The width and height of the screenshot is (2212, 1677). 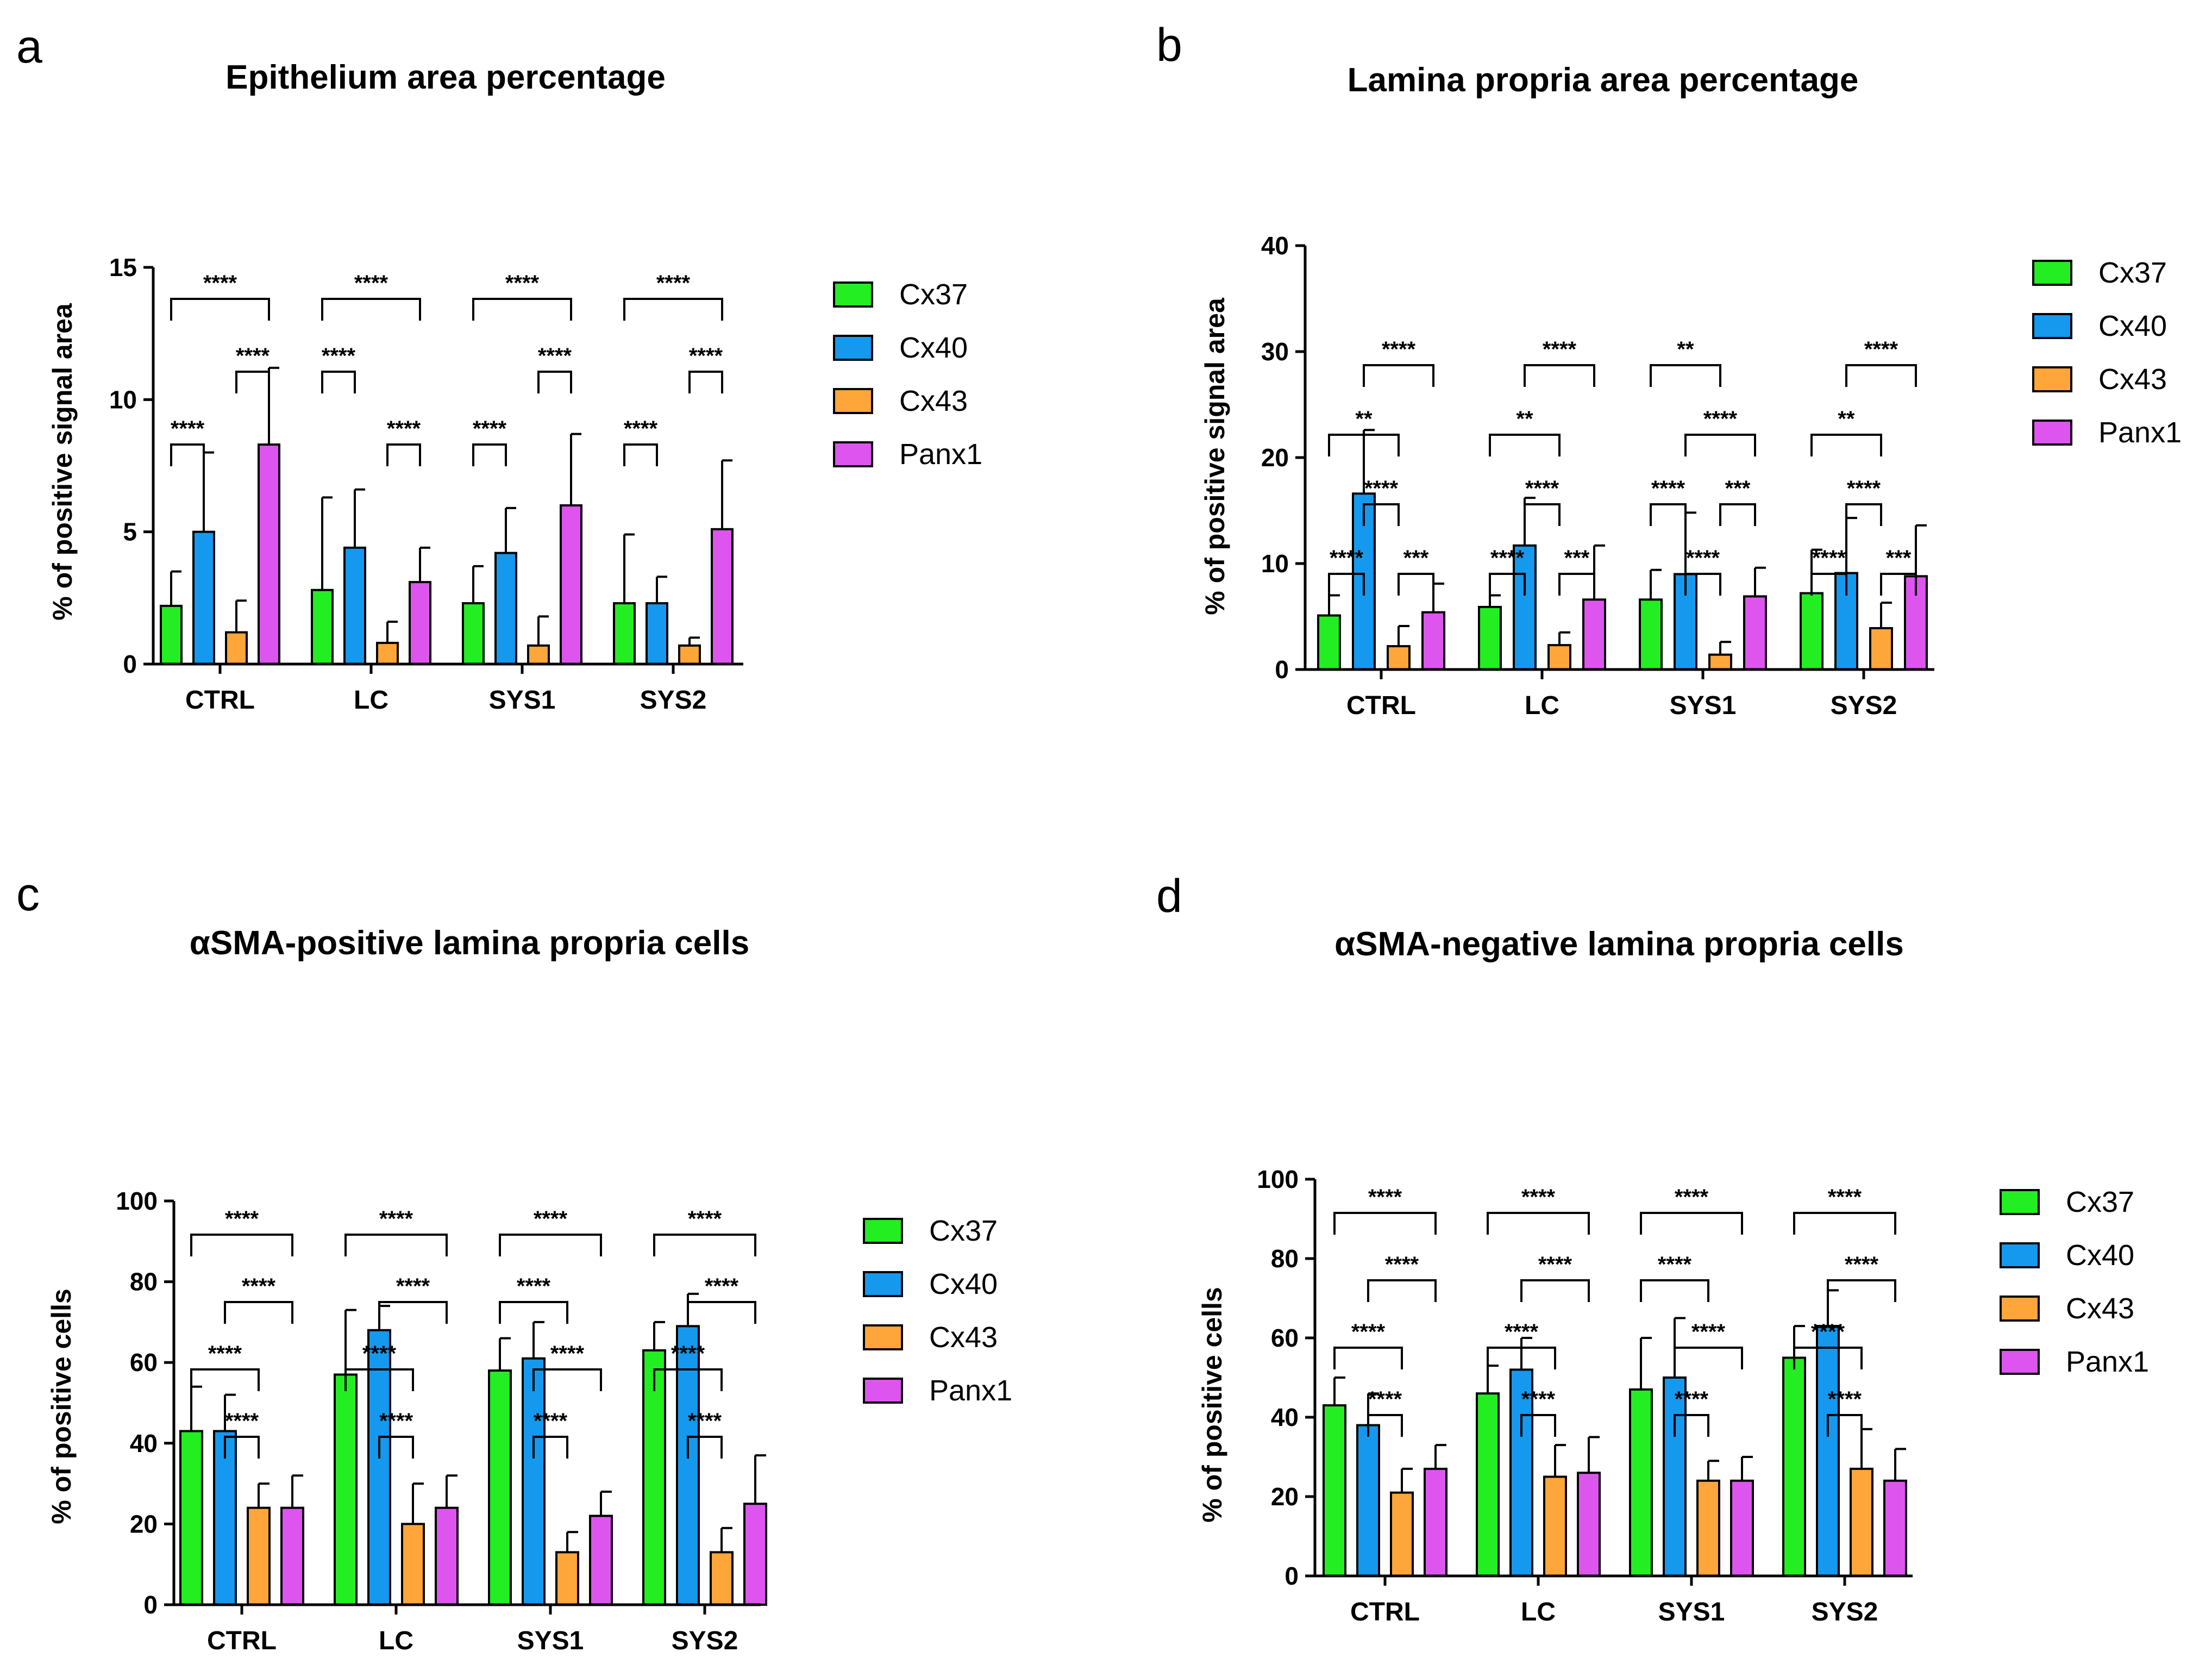 I want to click on category-label-lc: LC, so click(x=371, y=701).